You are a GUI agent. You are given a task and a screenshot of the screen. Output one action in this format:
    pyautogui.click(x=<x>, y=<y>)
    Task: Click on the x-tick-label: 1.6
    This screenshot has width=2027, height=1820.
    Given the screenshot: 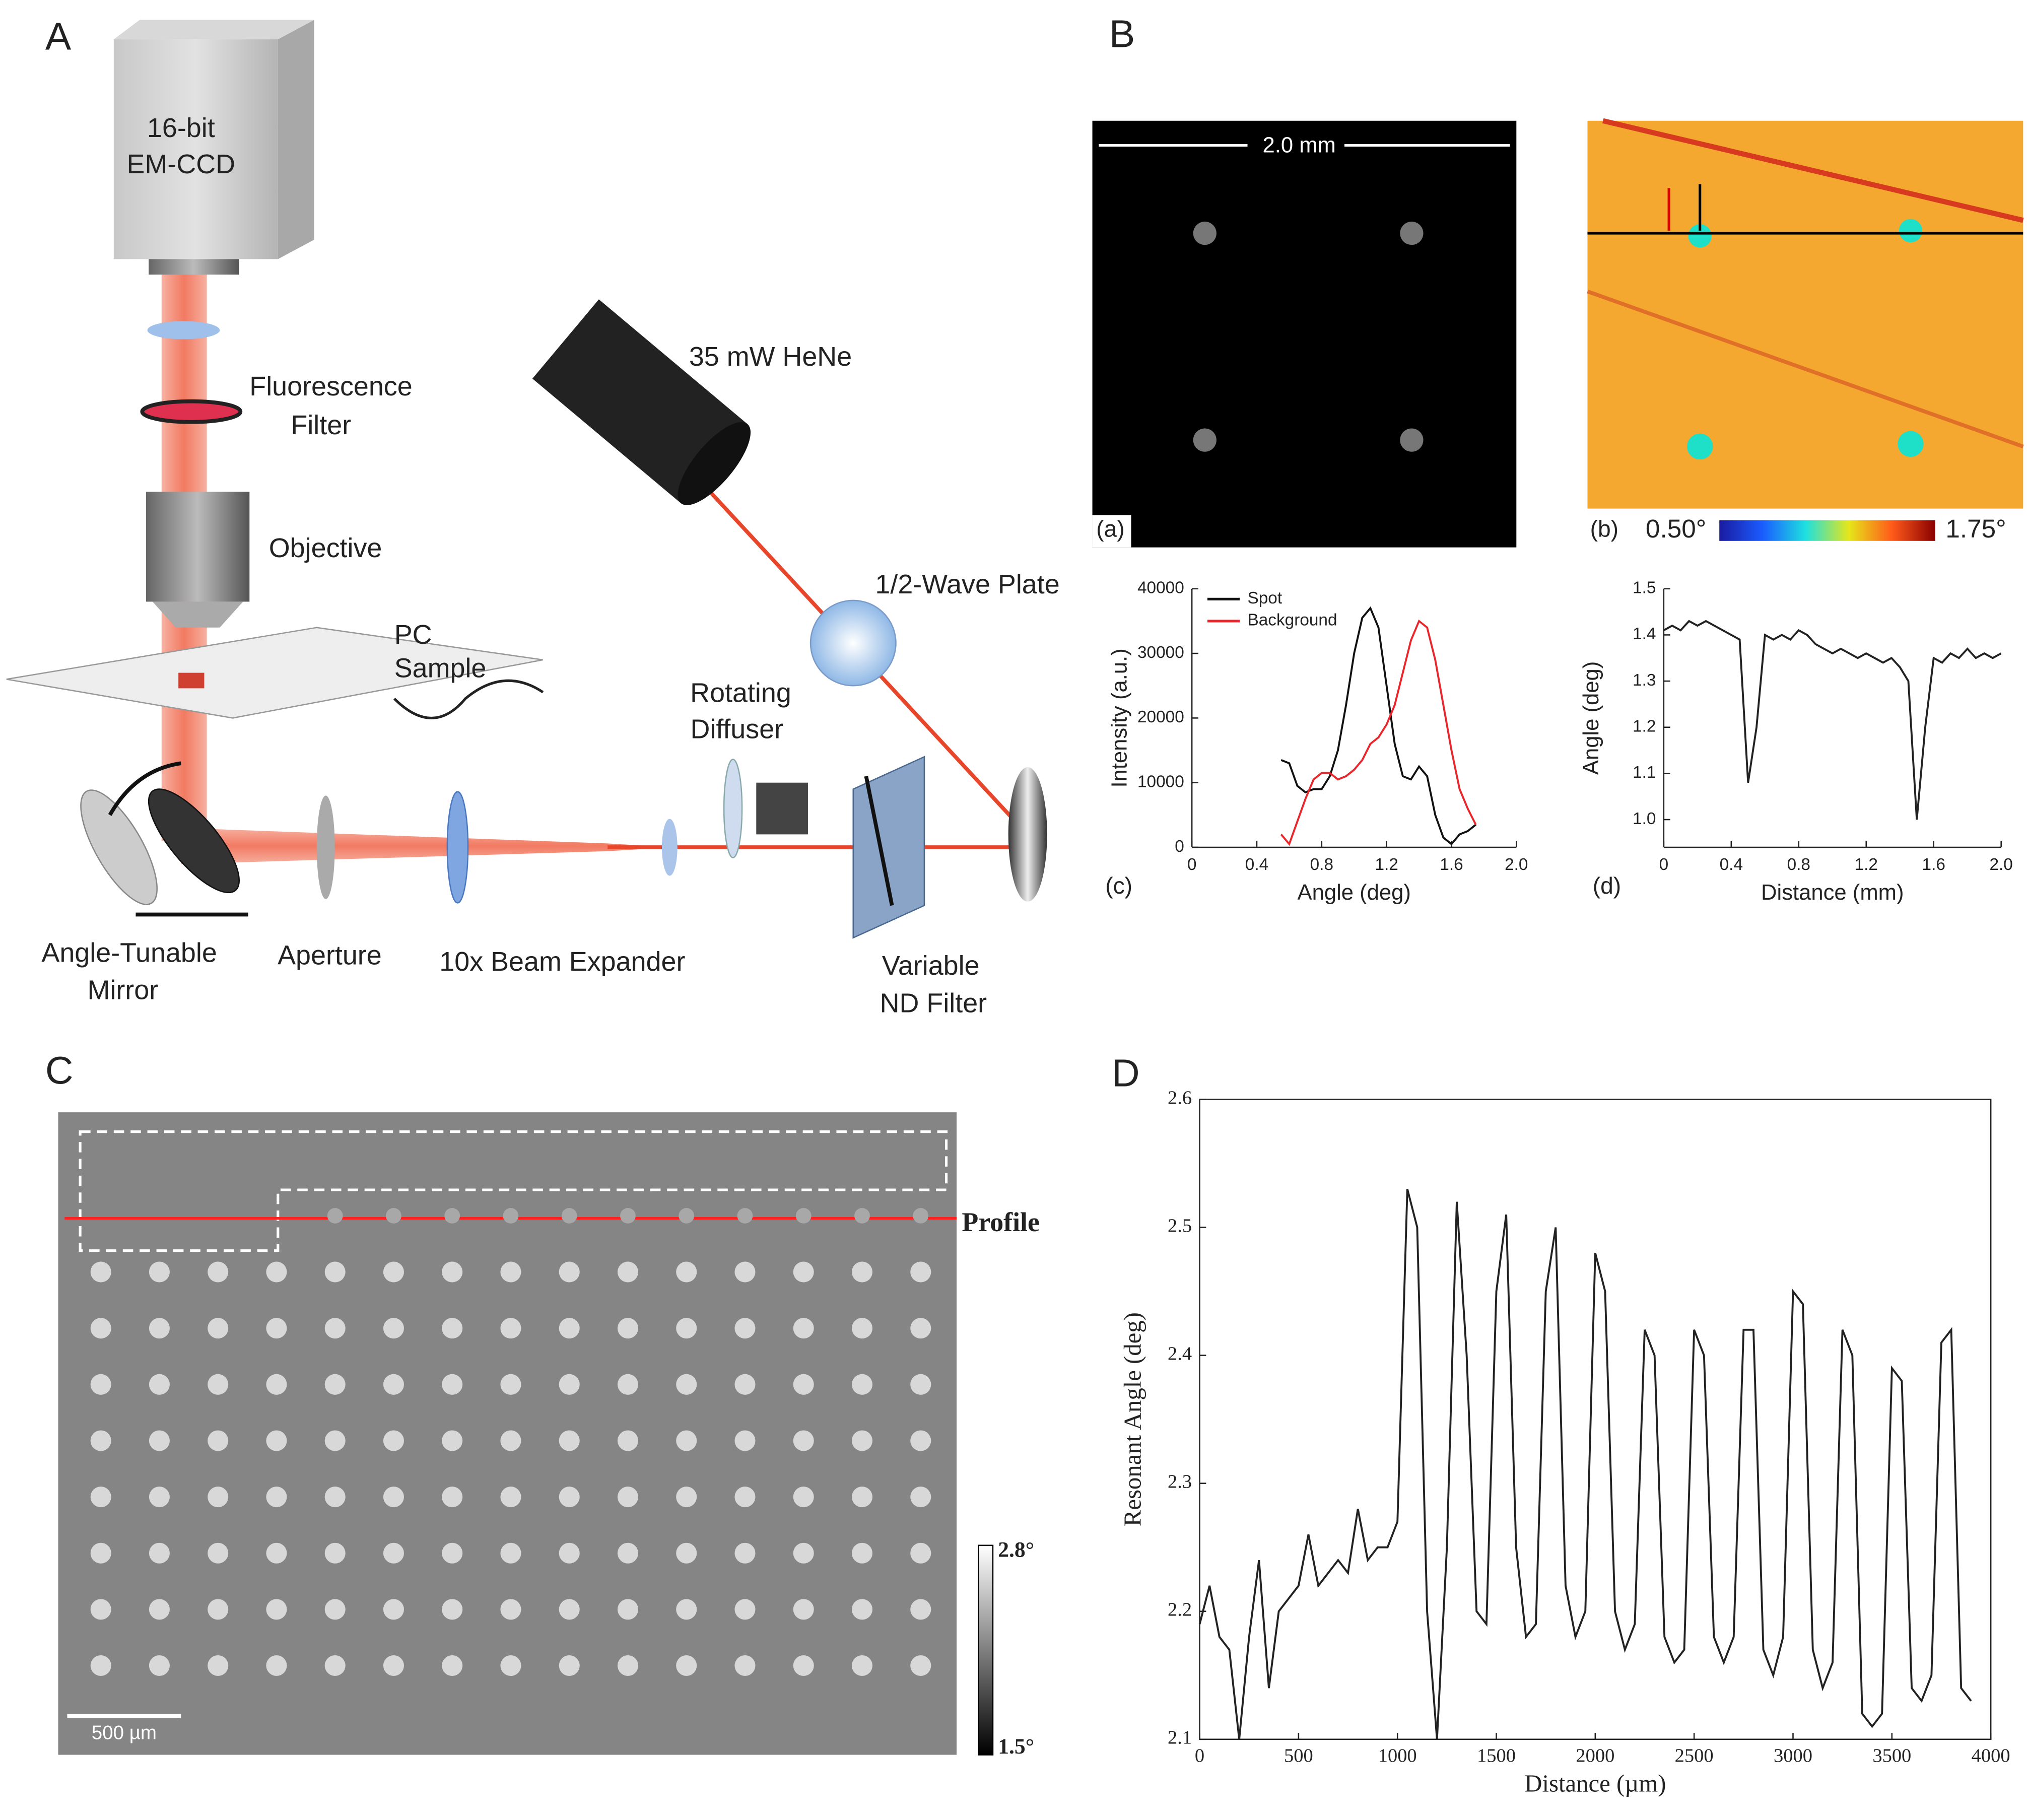 What is the action you would take?
    pyautogui.click(x=1452, y=864)
    